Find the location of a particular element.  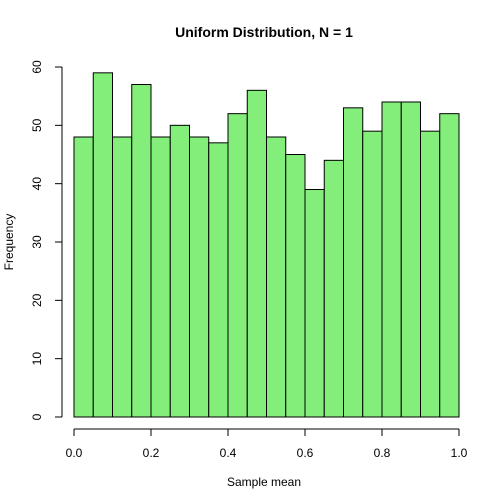

y-tick-label: 20 is located at coordinates (37, 300).